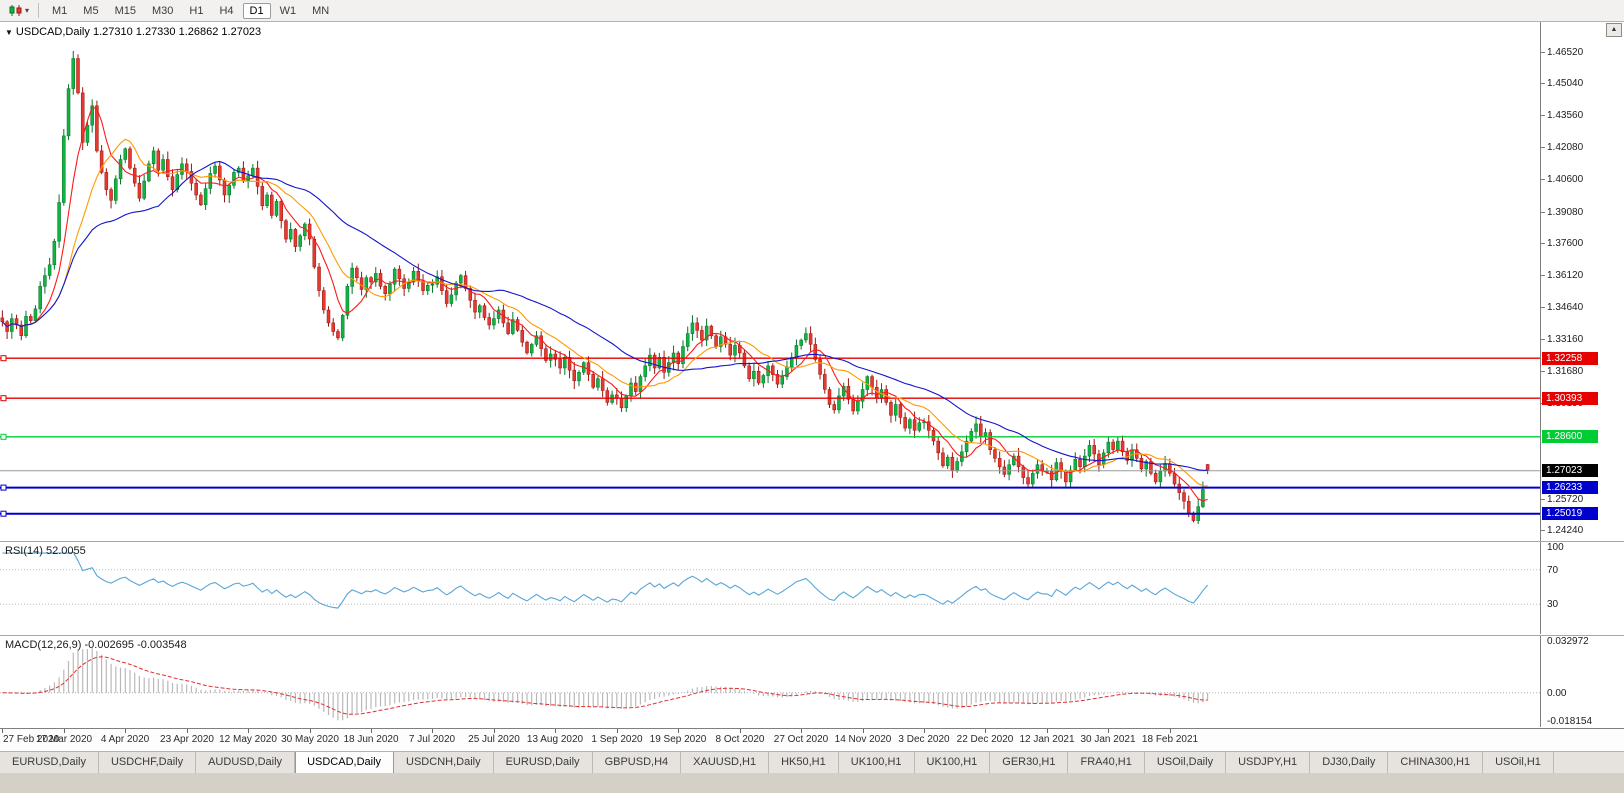 The image size is (1624, 793). I want to click on timeframe-m30: M30, so click(162, 10).